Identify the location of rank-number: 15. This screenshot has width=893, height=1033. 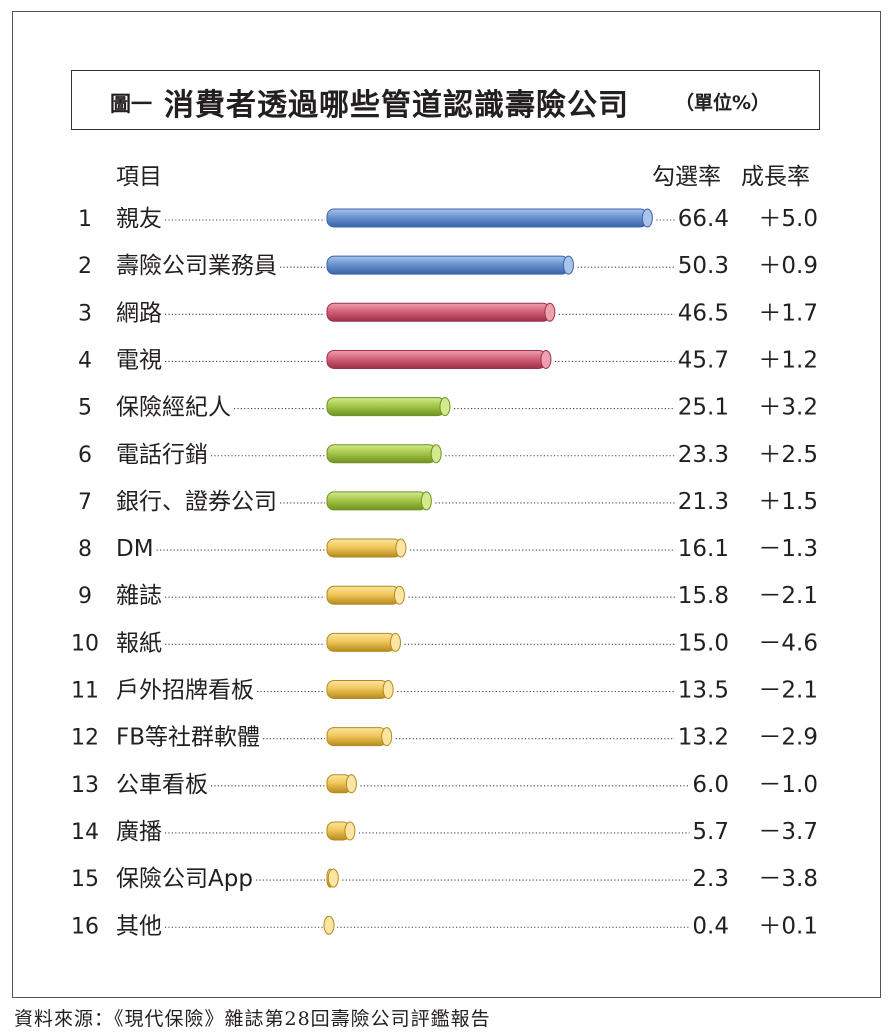
(85, 879).